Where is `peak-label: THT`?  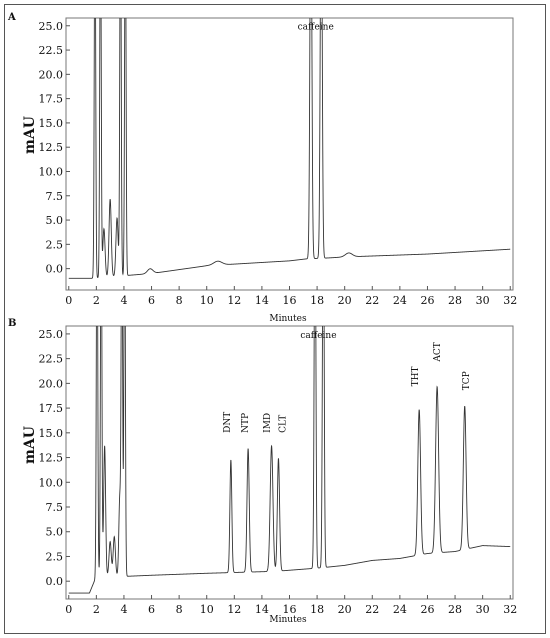 peak-label: THT is located at coordinates (416, 376).